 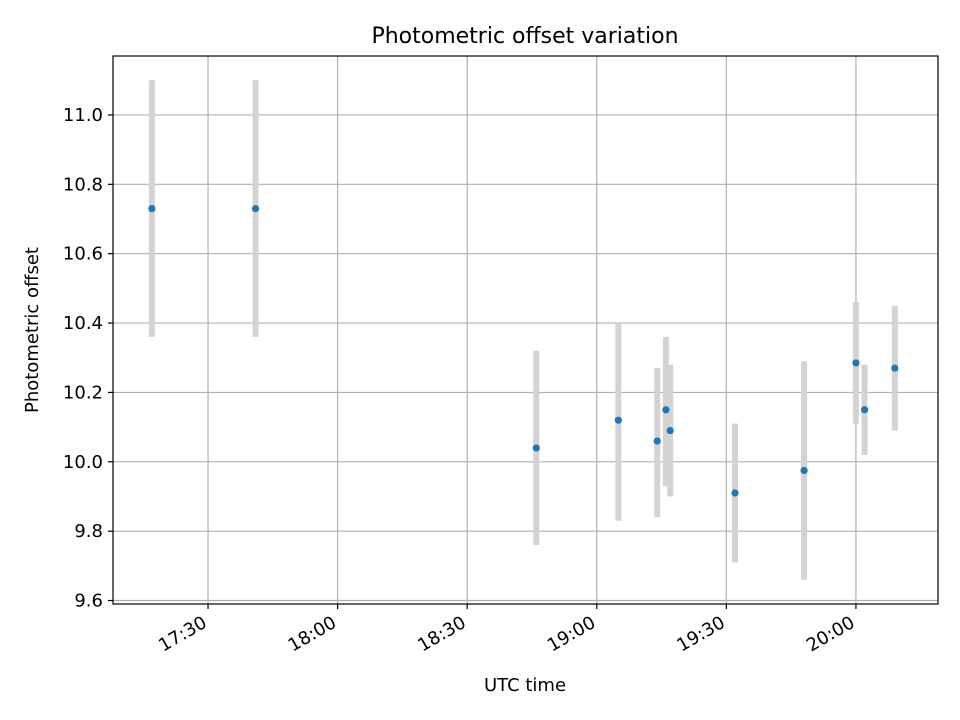 What do you see at coordinates (88, 601) in the screenshot?
I see `y-tick-label: 9.6` at bounding box center [88, 601].